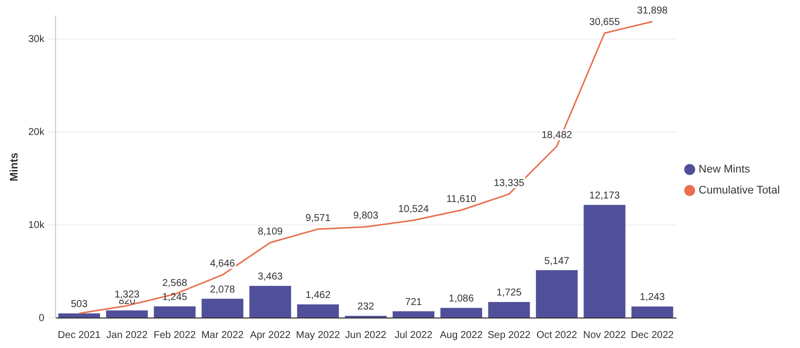 This screenshot has height=348, width=800. I want to click on y-tick-label: 30k, so click(37, 39).